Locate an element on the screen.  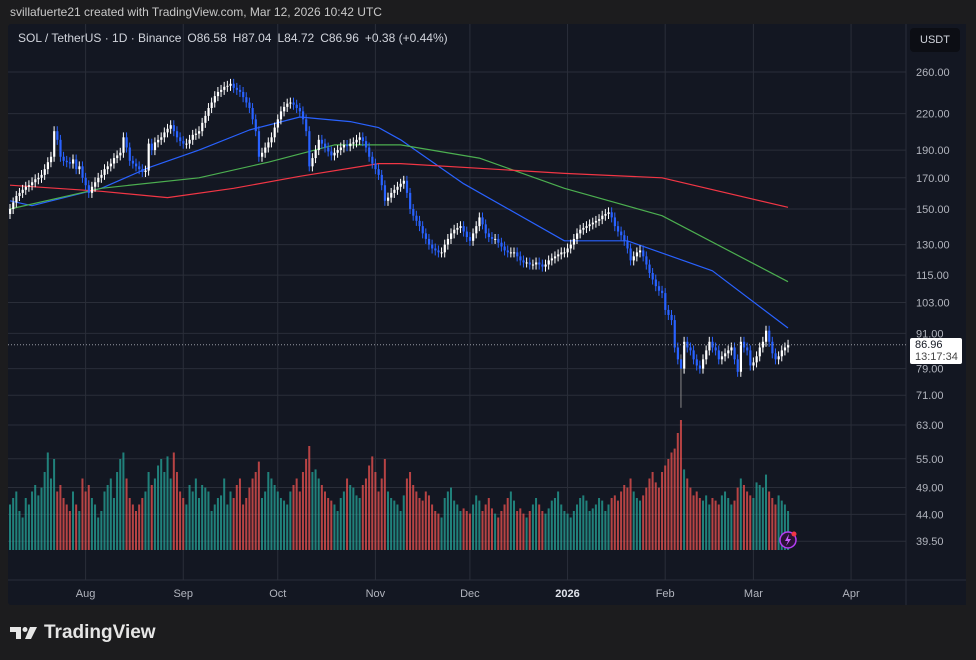
symbol-info: SOL / TetherUS · 1D · Binance is located at coordinates (100, 38).